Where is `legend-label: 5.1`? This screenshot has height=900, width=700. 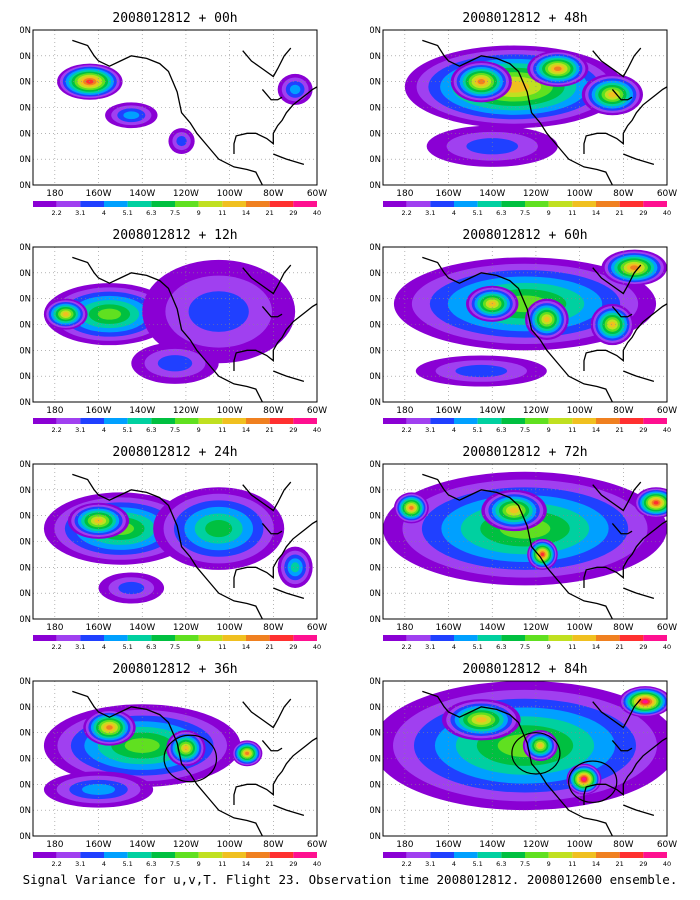 legend-label: 5.1 is located at coordinates (477, 430).